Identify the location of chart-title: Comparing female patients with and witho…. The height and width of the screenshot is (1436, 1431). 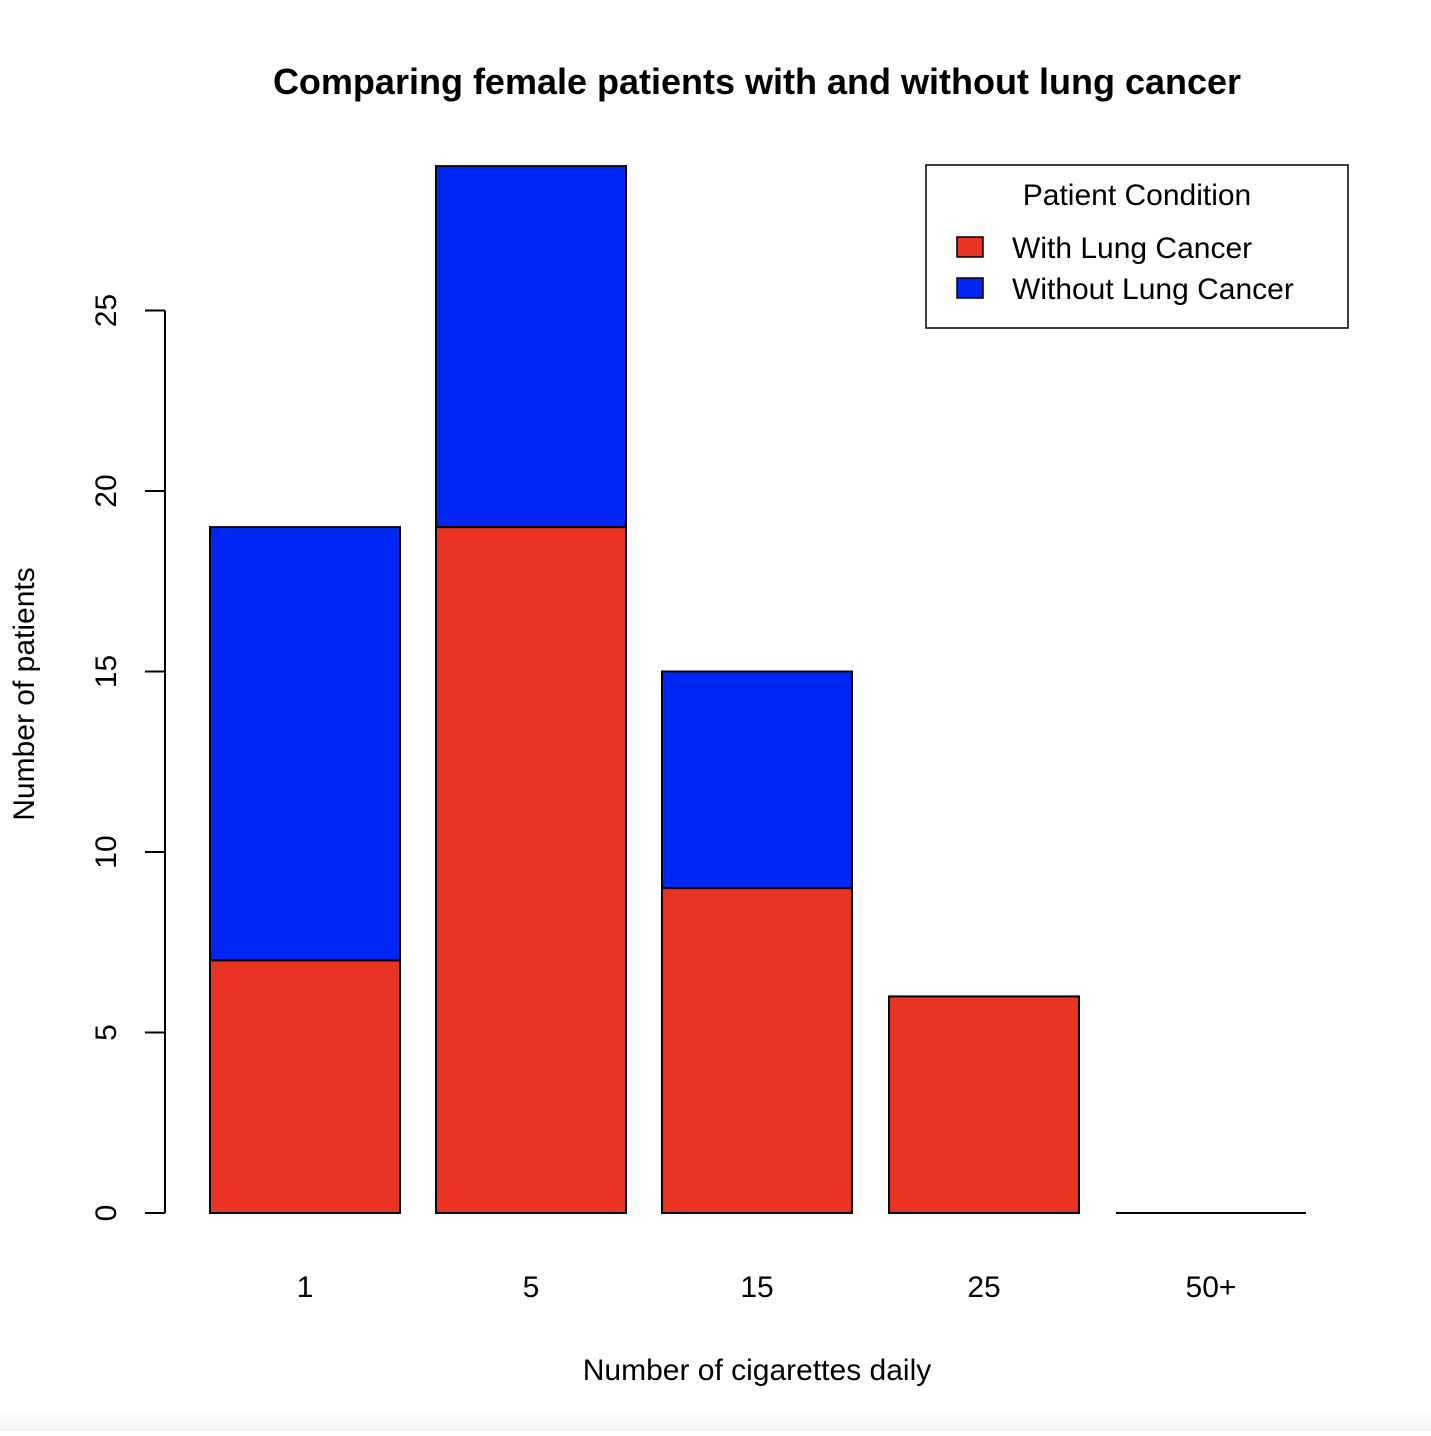
(757, 81).